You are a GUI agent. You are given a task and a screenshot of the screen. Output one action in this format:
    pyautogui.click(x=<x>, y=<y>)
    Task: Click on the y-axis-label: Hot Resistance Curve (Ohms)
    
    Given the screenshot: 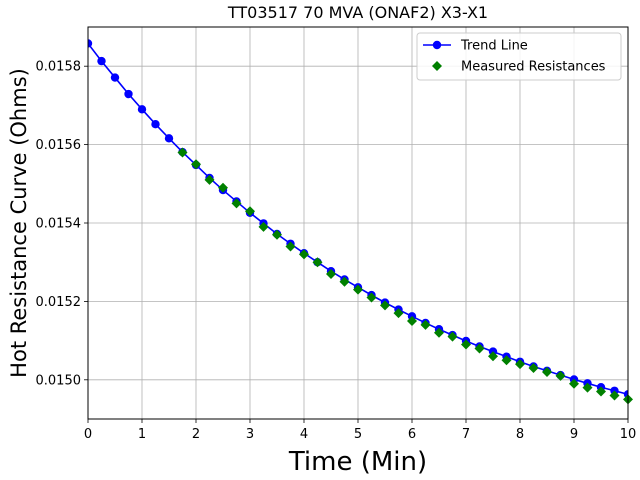 What is the action you would take?
    pyautogui.click(x=19, y=223)
    